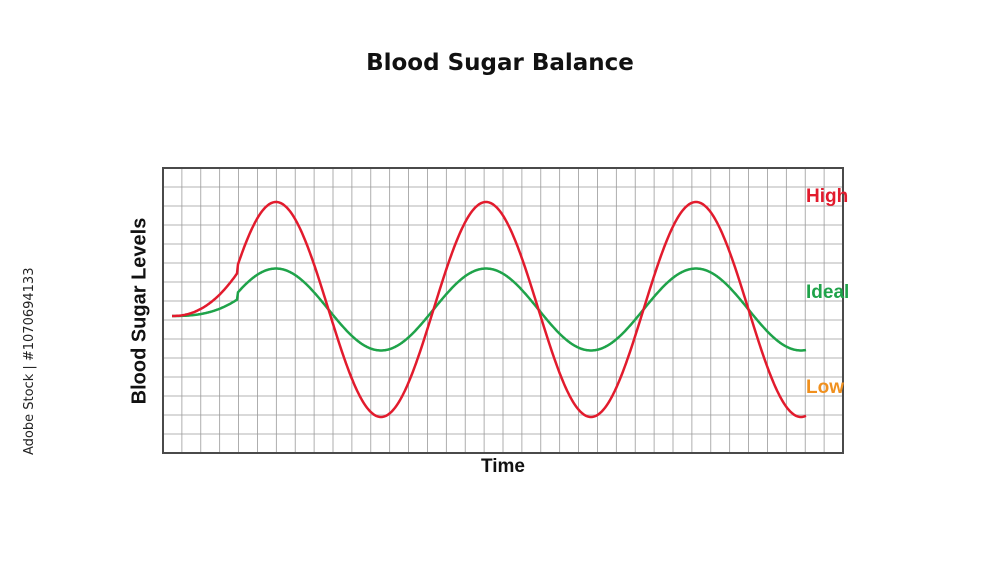 The image size is (1000, 583). I want to click on chart-title: Blood Sugar Balance, so click(500, 63).